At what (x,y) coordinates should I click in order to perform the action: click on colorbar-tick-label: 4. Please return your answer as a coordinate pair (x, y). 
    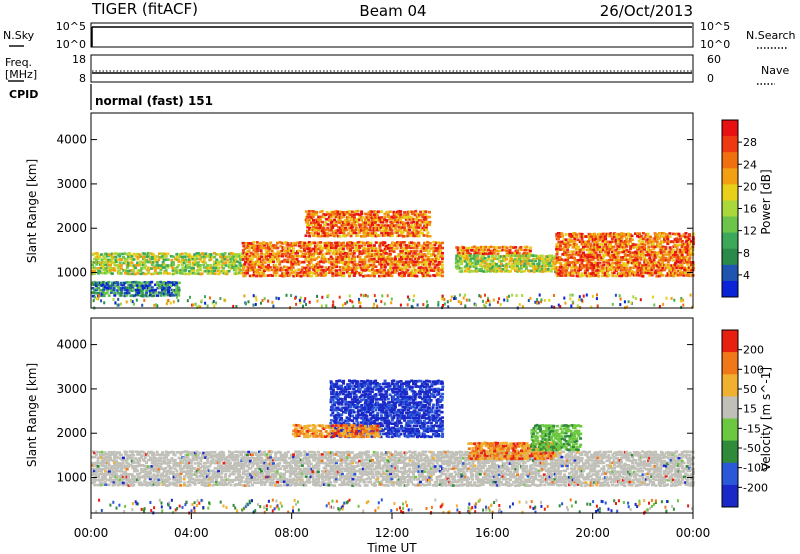
    Looking at the image, I should click on (746, 275).